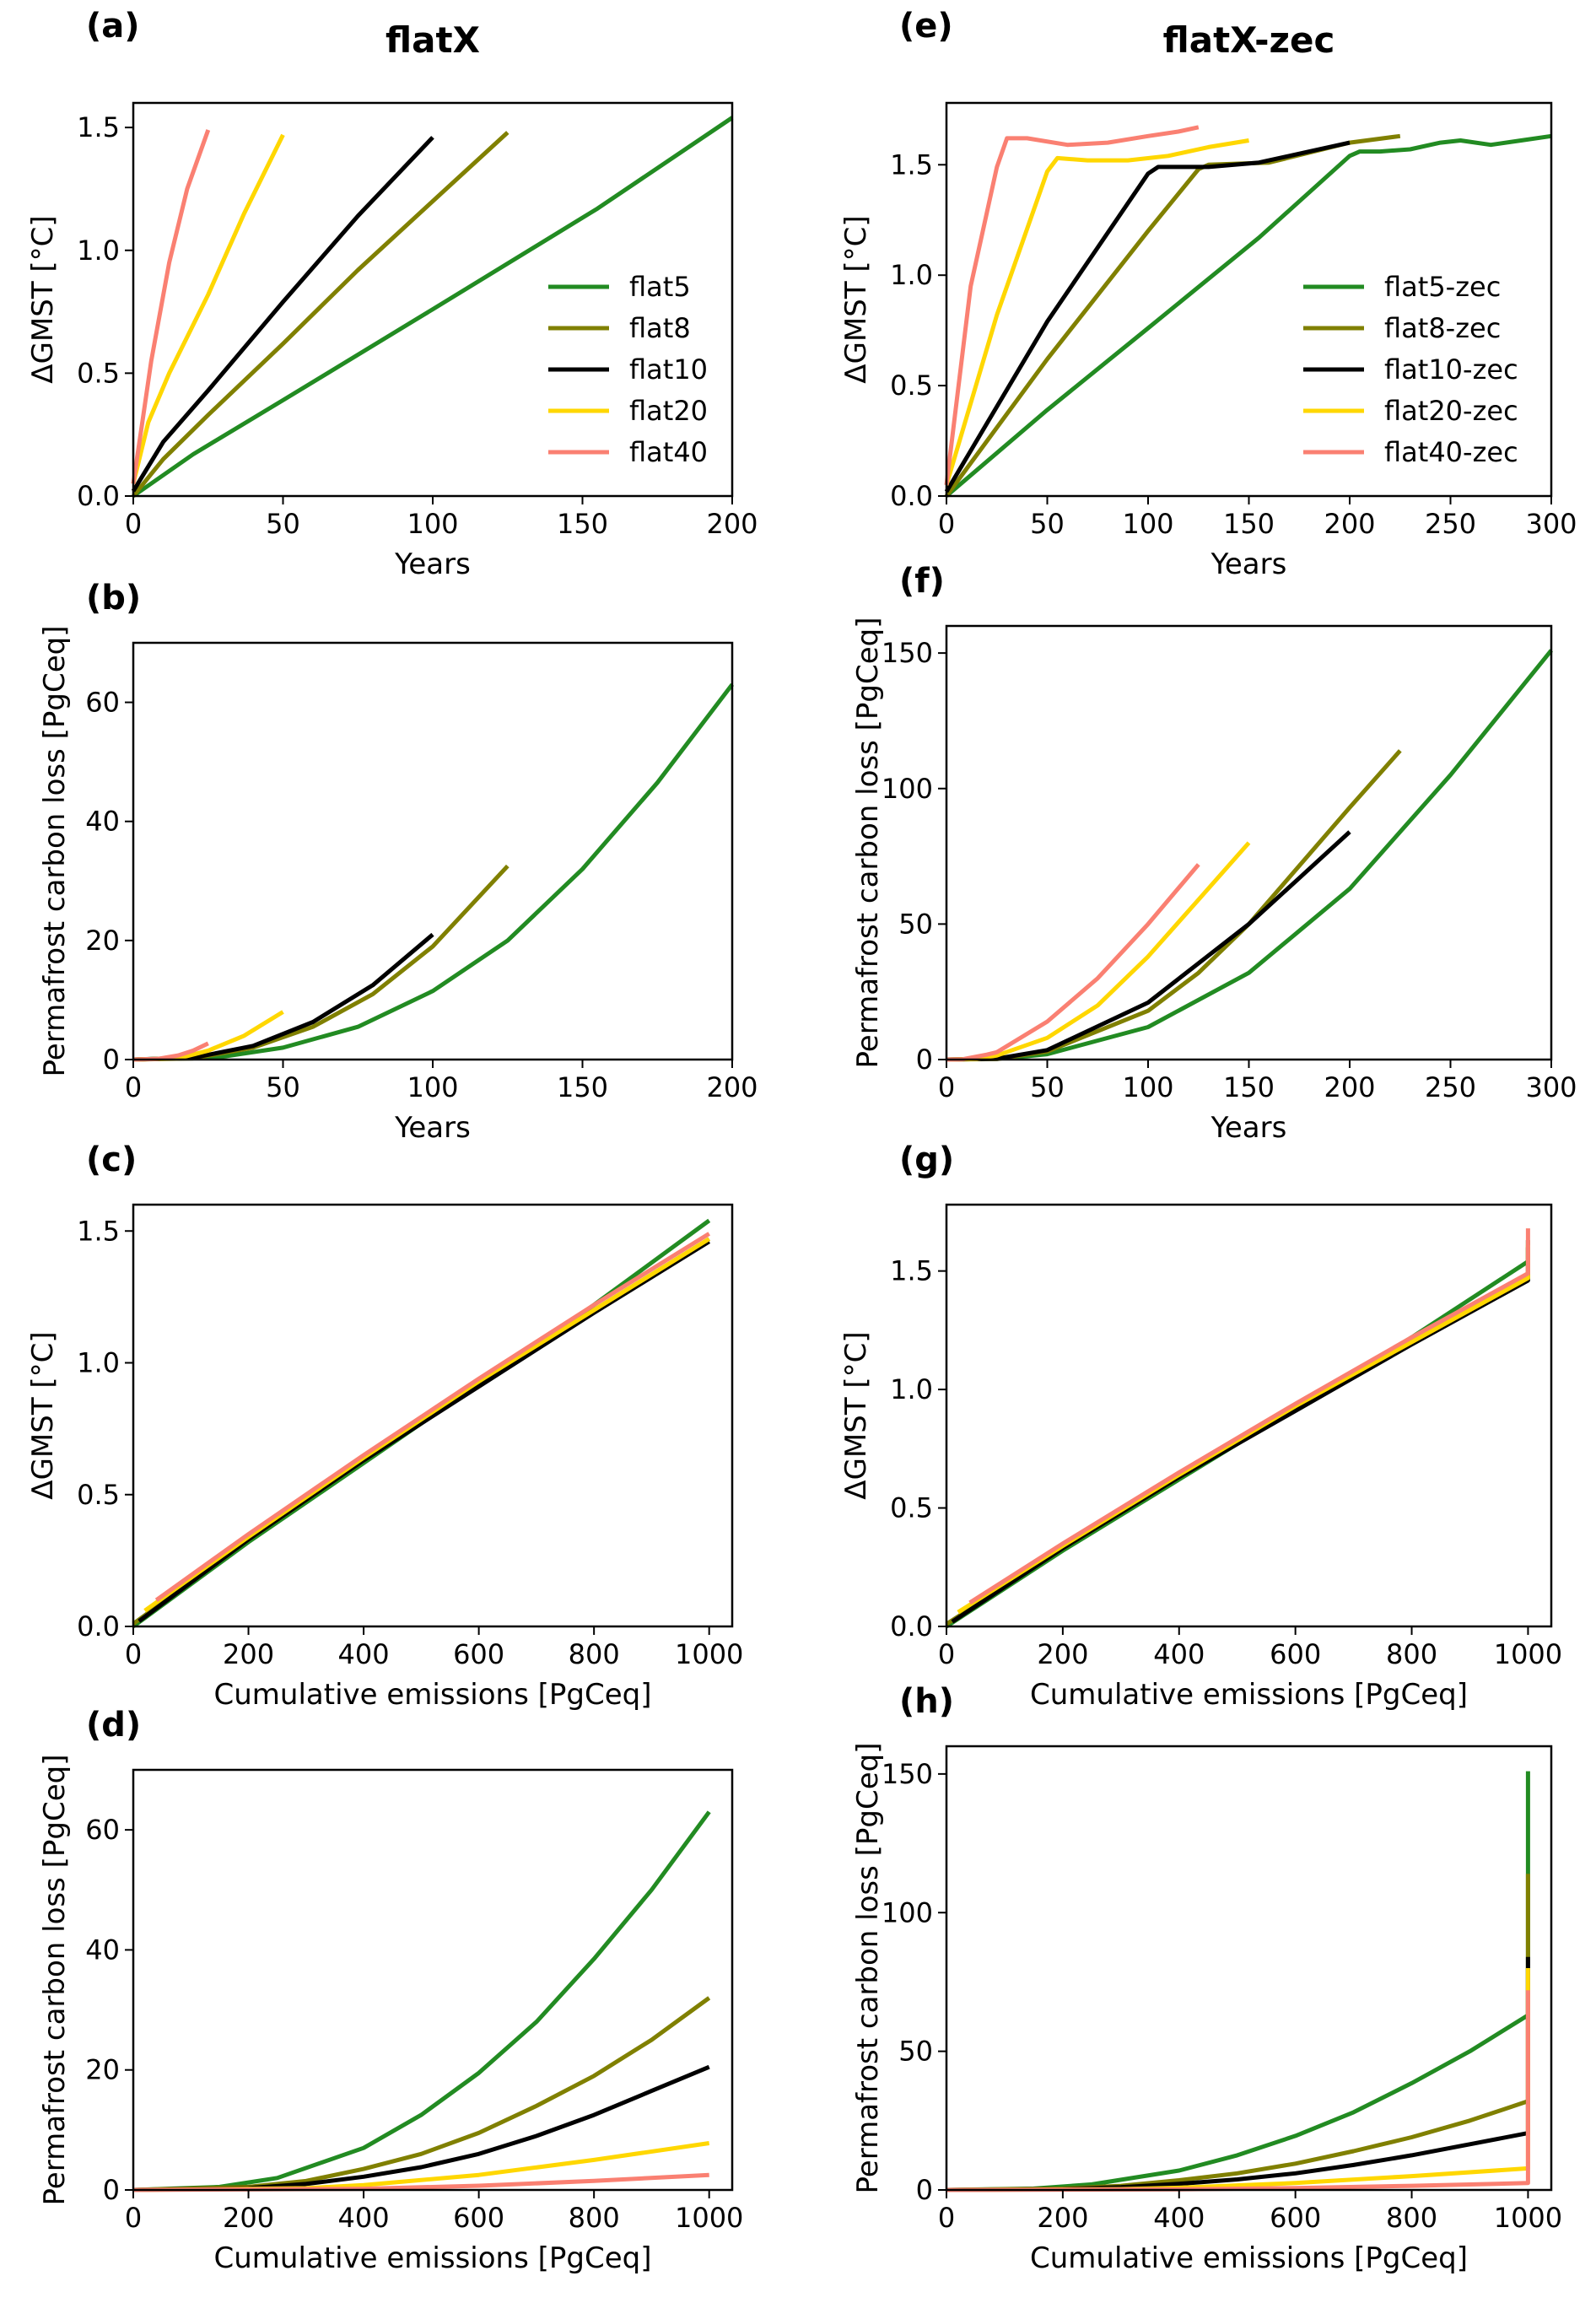 Image resolution: width=1596 pixels, height=2303 pixels. What do you see at coordinates (926, 26) in the screenshot?
I see `panel-label: (e)` at bounding box center [926, 26].